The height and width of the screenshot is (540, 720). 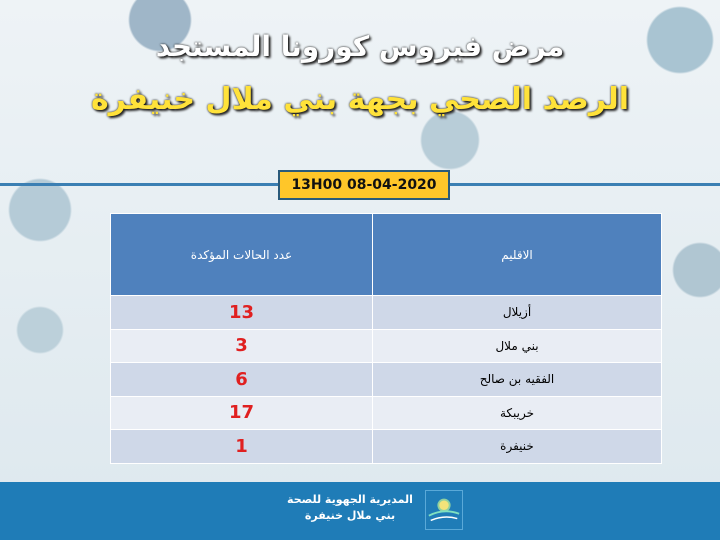 I want to click on table-row: 3 بني ملال, so click(x=386, y=345).